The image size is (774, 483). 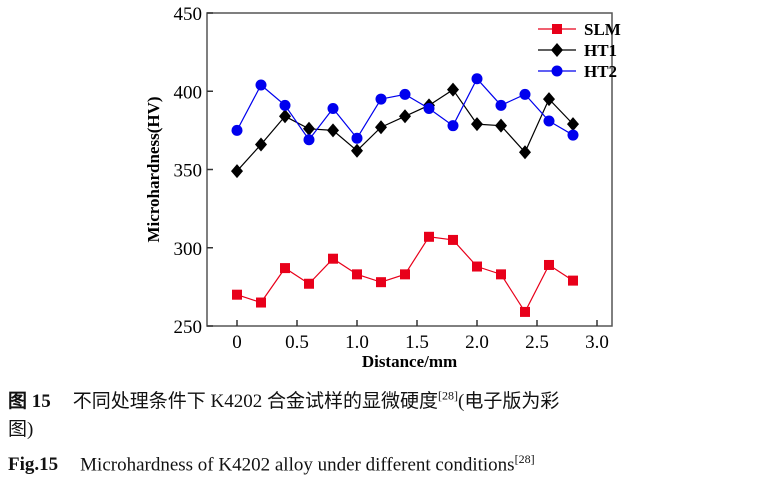 What do you see at coordinates (537, 342) in the screenshot?
I see `x-tick-label: 2.5` at bounding box center [537, 342].